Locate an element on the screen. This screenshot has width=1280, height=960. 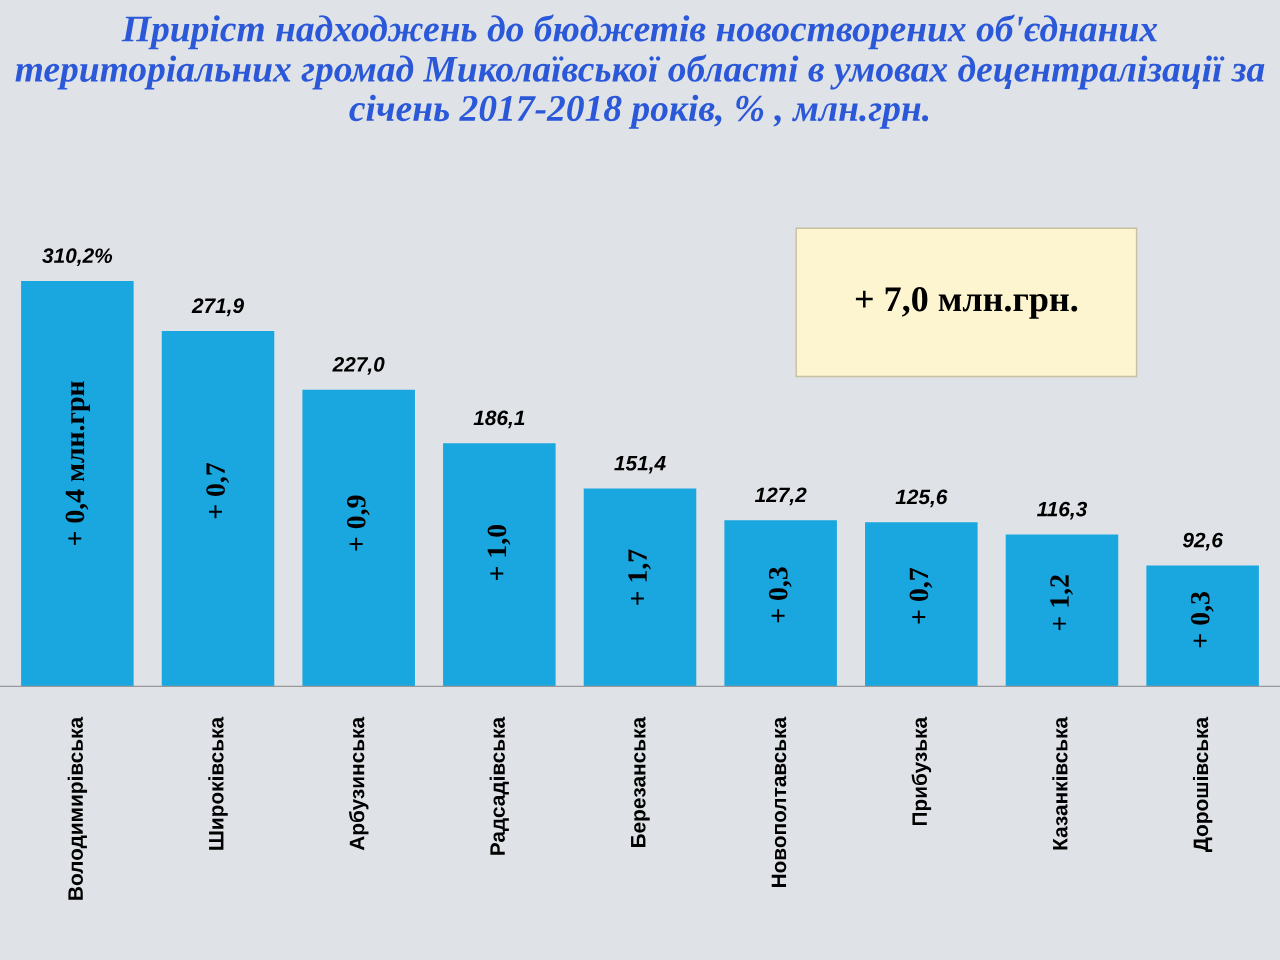
x-tick-label: Радсадівська is located at coordinates (499, 785).